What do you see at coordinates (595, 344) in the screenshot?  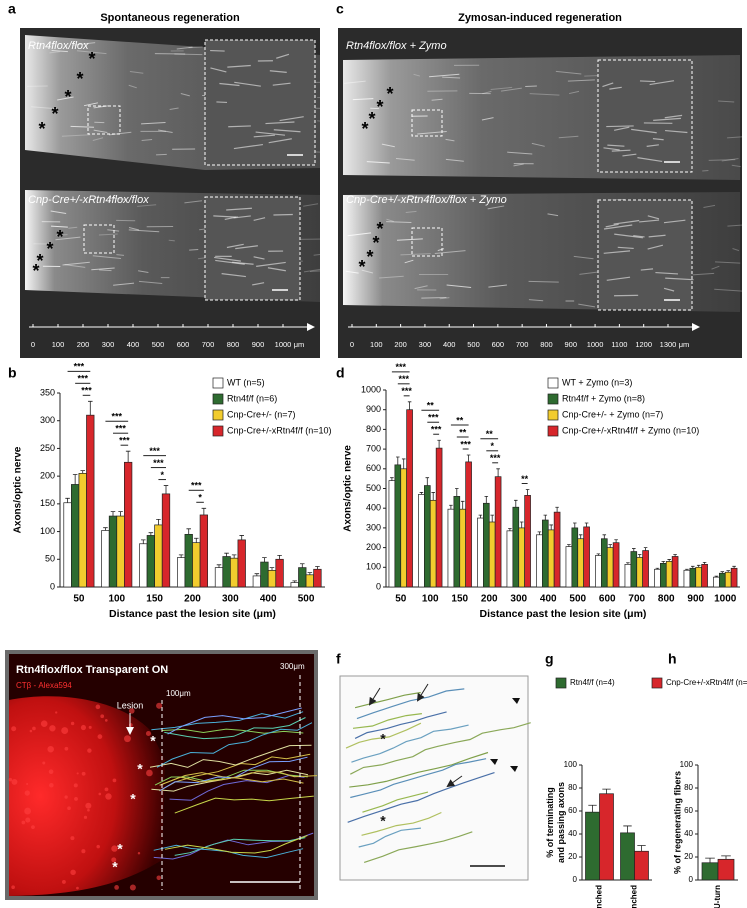 I see `scale-tick-label: 1000` at bounding box center [595, 344].